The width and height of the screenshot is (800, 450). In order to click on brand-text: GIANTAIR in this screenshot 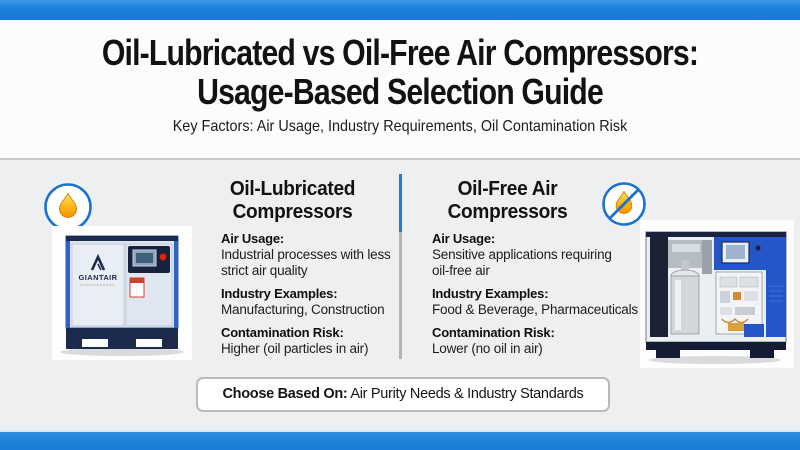, I will do `click(98, 277)`.